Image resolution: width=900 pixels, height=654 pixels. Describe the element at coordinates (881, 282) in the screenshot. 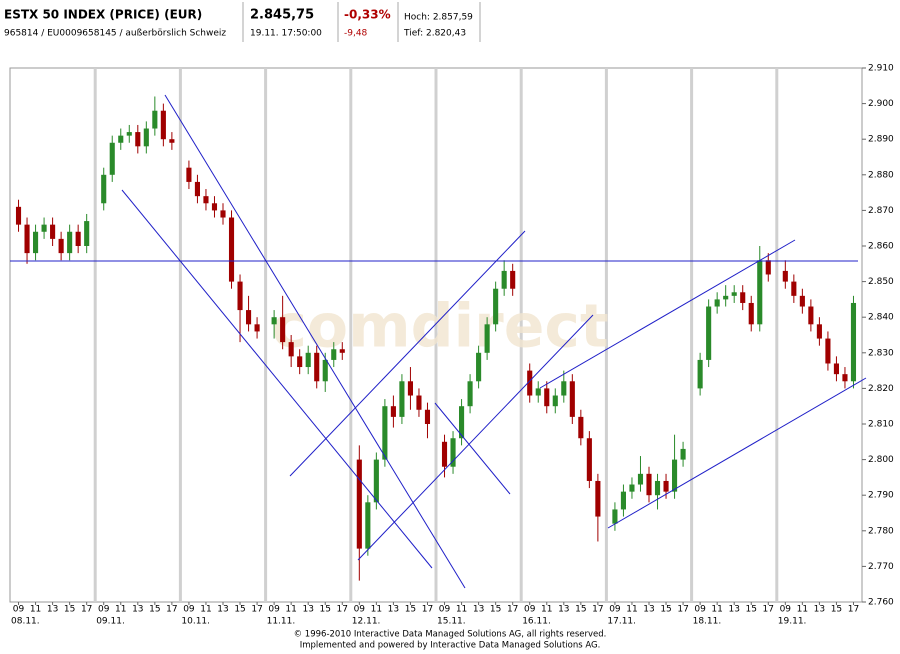

I see `y-tick-label: 2.850` at that location.